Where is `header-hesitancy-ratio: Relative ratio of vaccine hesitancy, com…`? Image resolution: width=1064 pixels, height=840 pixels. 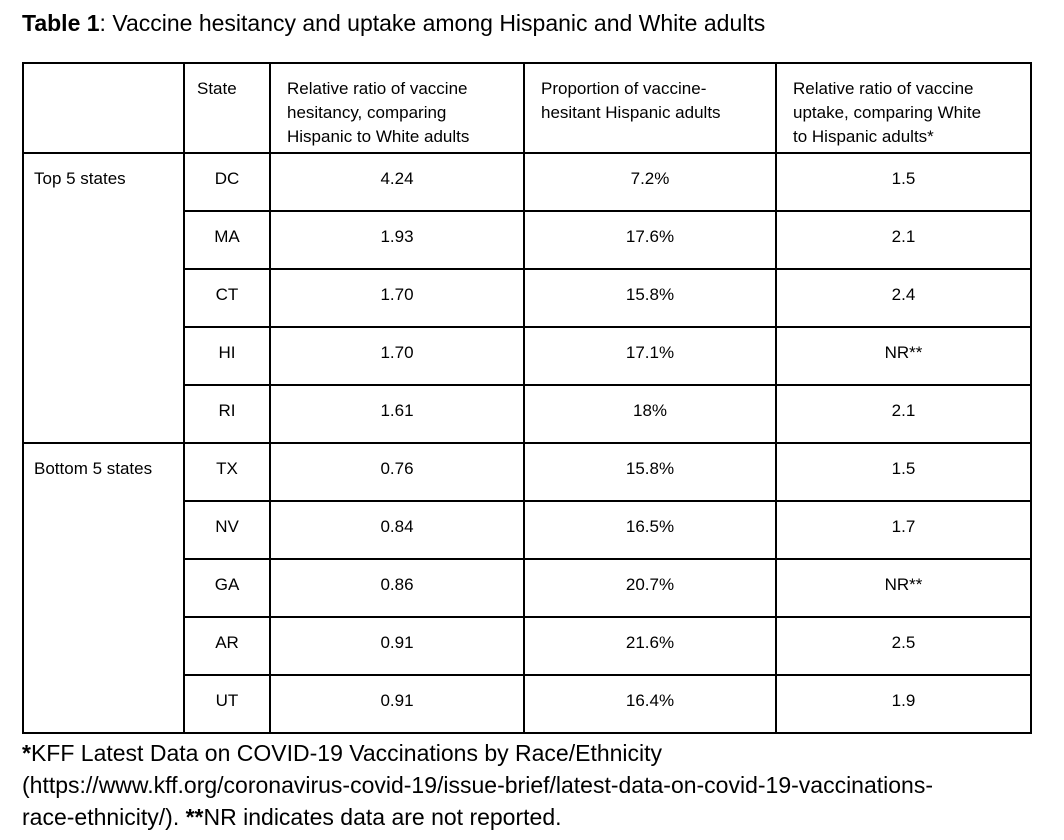
header-hesitancy-ratio: Relative ratio of vaccine hesitancy, com… is located at coordinates (397, 108).